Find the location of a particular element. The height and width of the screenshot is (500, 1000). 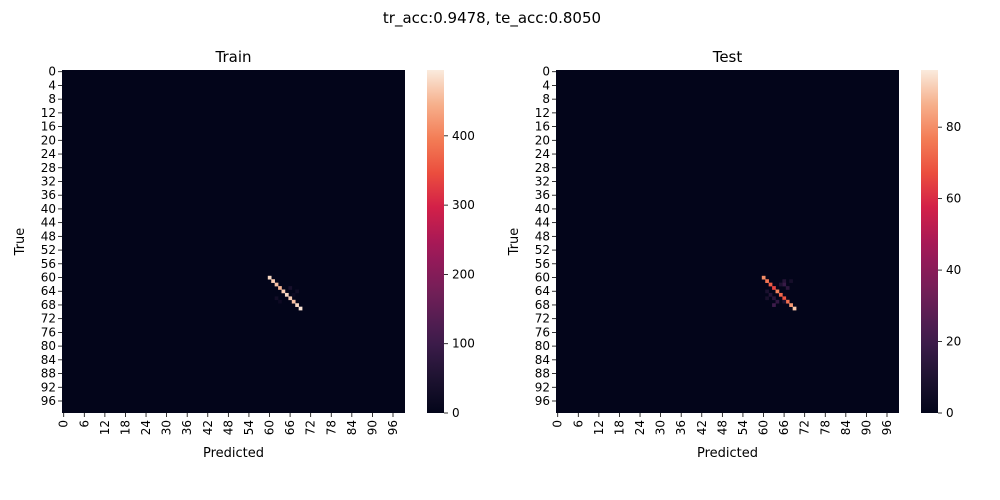

y-tick-label: 88 is located at coordinates (48, 374).